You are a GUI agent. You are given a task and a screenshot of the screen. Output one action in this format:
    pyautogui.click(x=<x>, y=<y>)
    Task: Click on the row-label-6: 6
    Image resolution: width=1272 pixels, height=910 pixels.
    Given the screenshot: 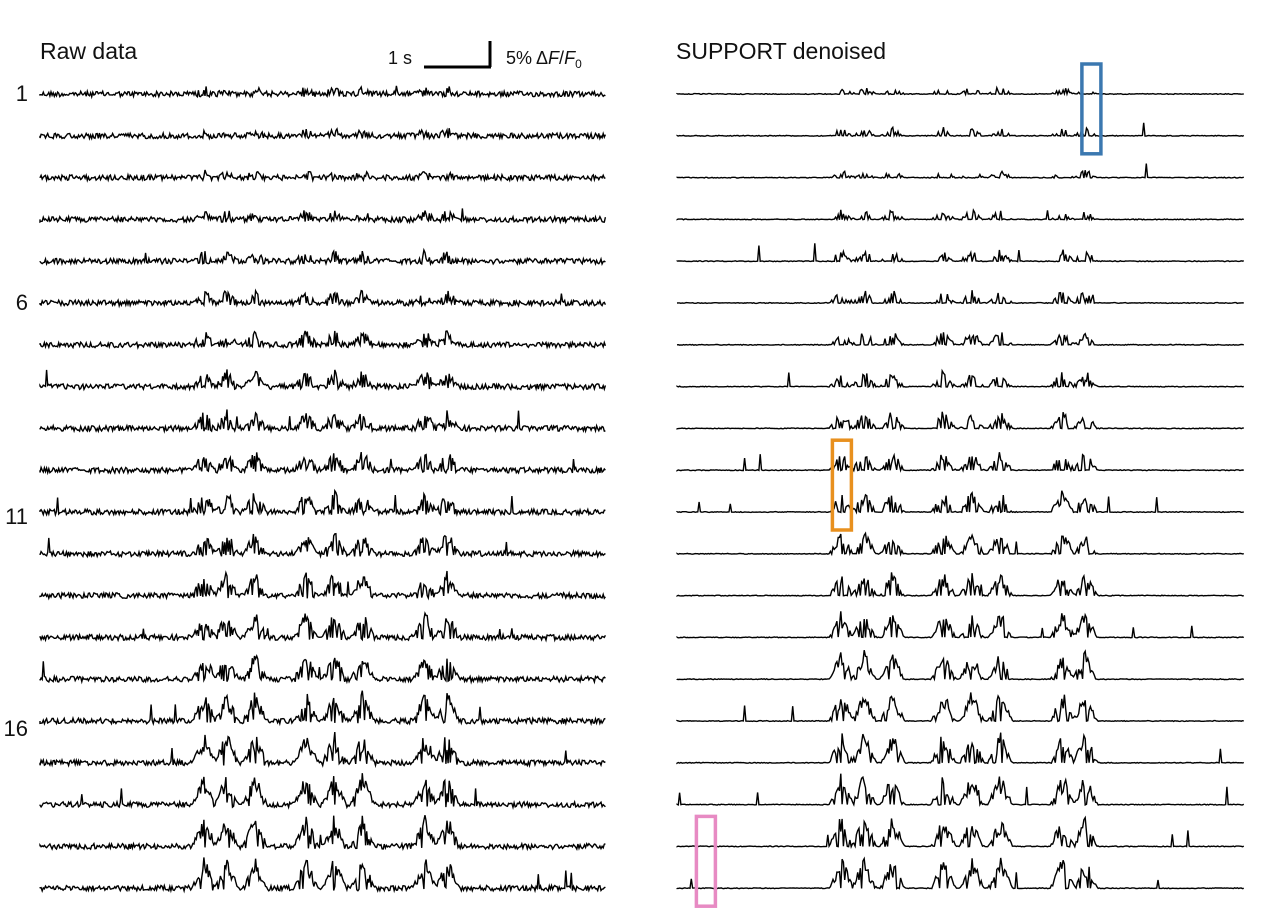 What is the action you would take?
    pyautogui.click(x=21, y=302)
    